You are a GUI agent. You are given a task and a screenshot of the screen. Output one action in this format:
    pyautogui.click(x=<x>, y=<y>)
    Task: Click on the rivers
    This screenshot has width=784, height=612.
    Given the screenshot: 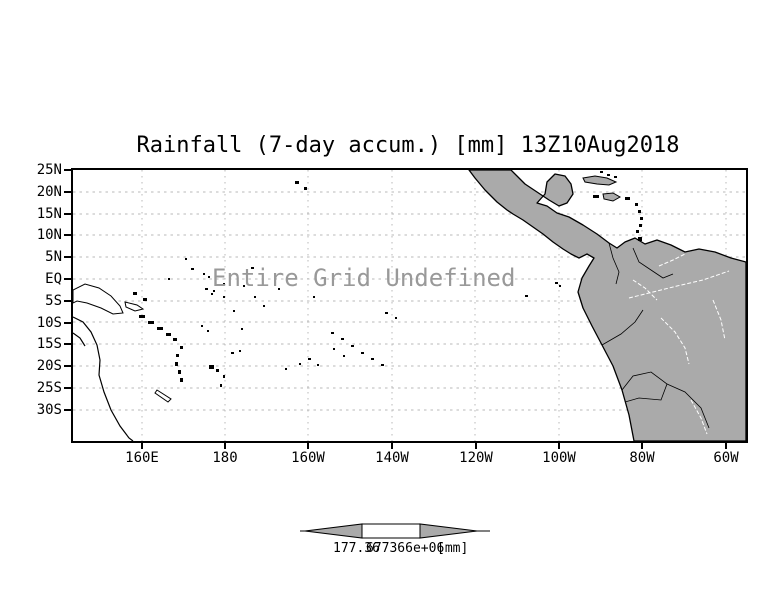 What is the action you would take?
    pyautogui.click(x=679, y=344)
    